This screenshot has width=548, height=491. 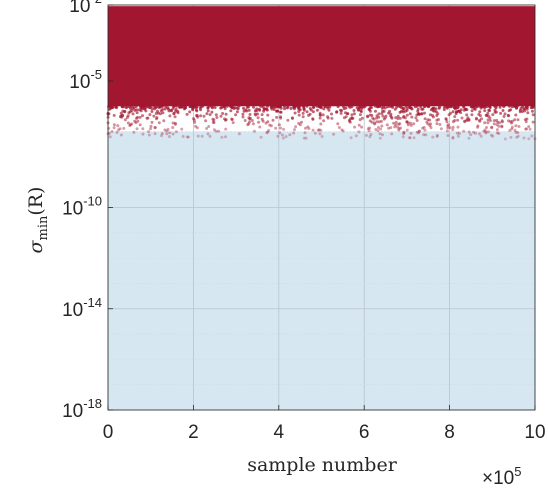 I want to click on y-tick-label: 10-2, so click(x=85, y=8).